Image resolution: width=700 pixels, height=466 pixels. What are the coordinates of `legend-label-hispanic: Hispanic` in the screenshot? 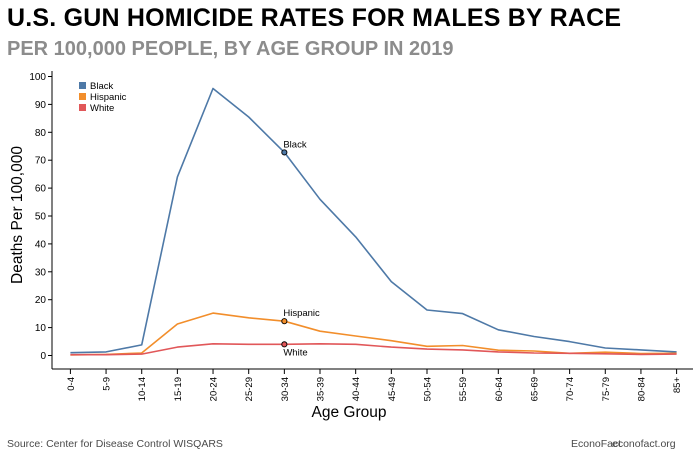 It's located at (108, 97).